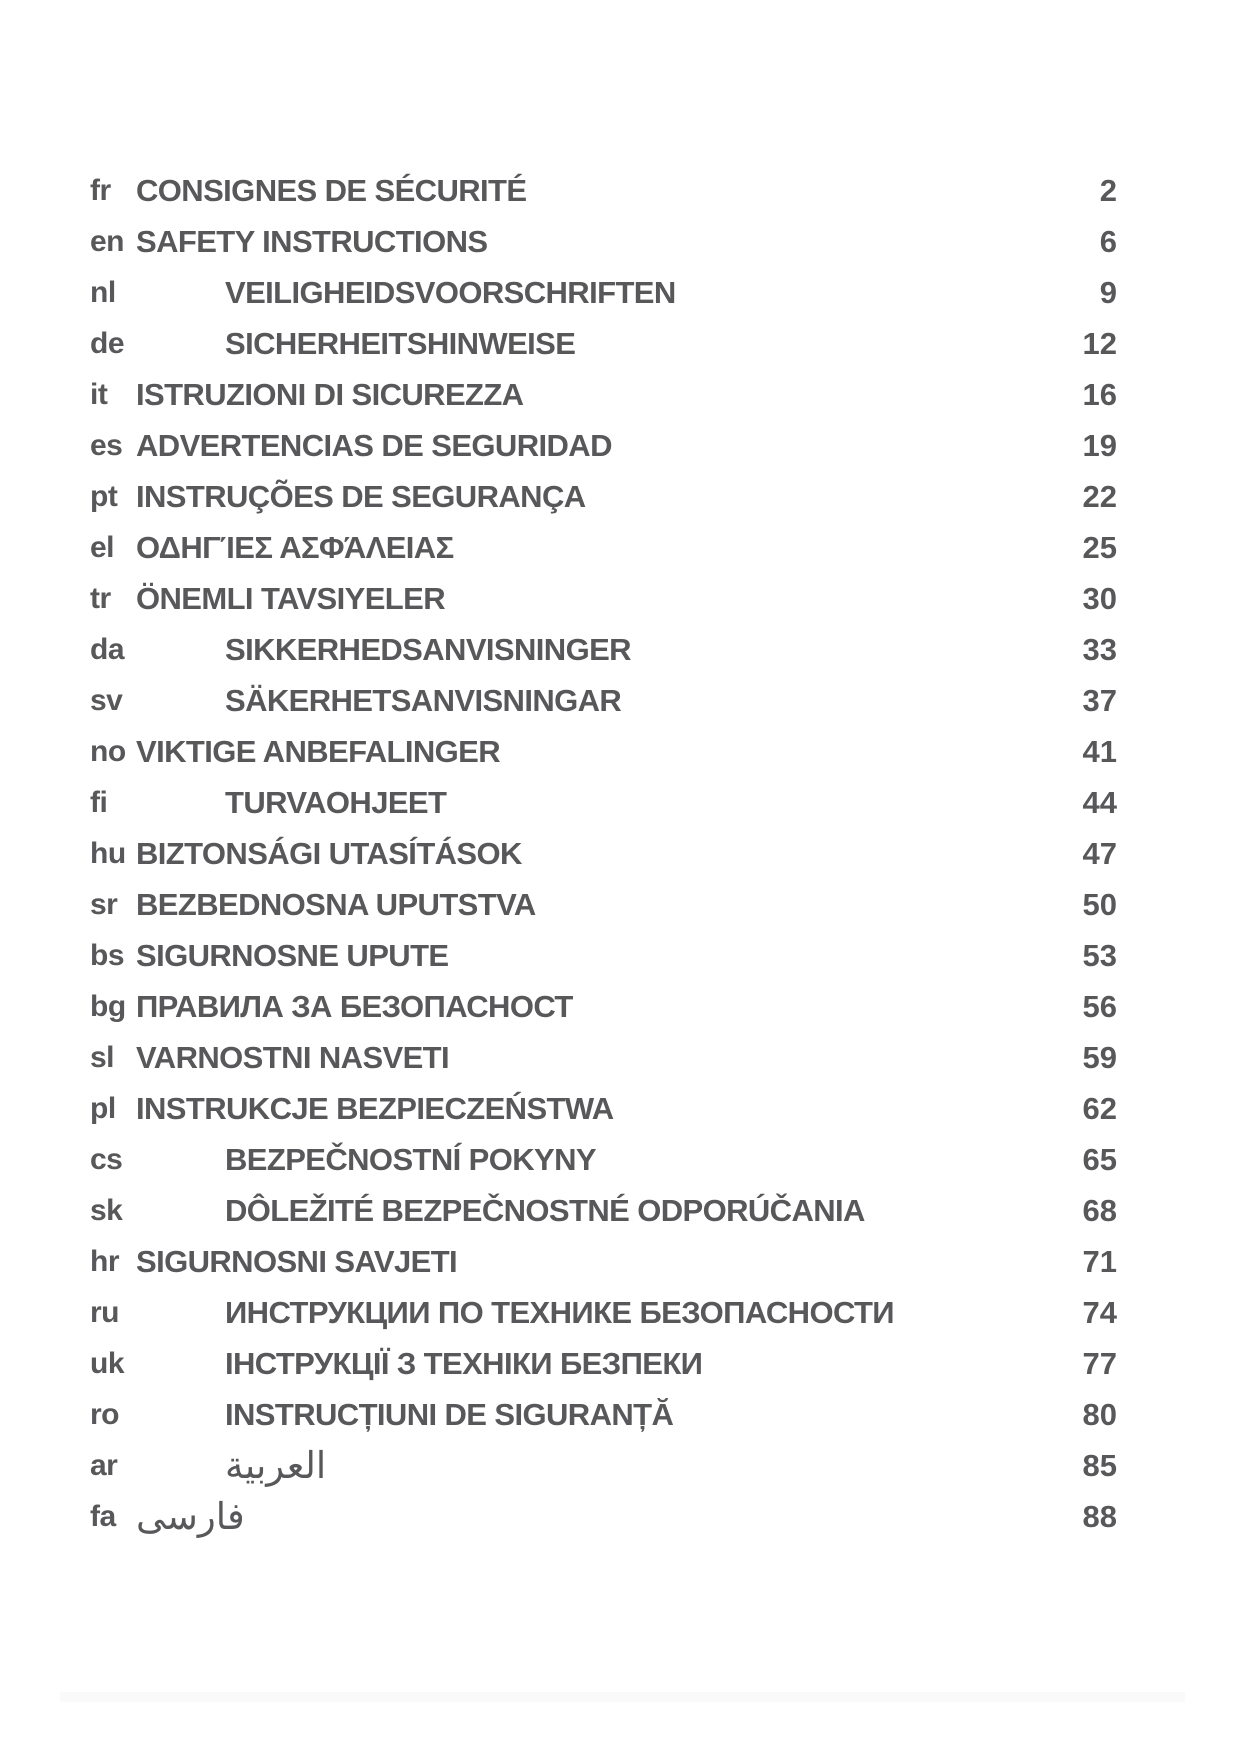 The width and height of the screenshot is (1241, 1754). I want to click on page-number: 56, so click(1099, 1006).